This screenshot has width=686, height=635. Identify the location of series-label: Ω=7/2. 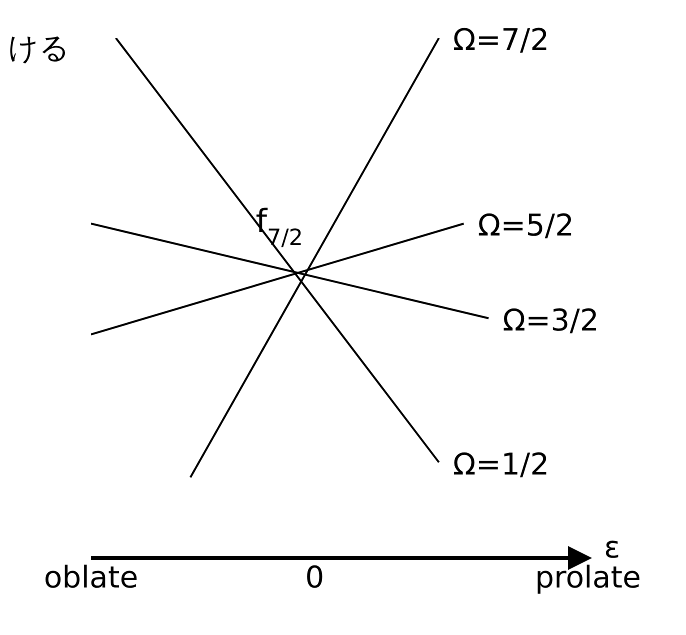
(501, 40).